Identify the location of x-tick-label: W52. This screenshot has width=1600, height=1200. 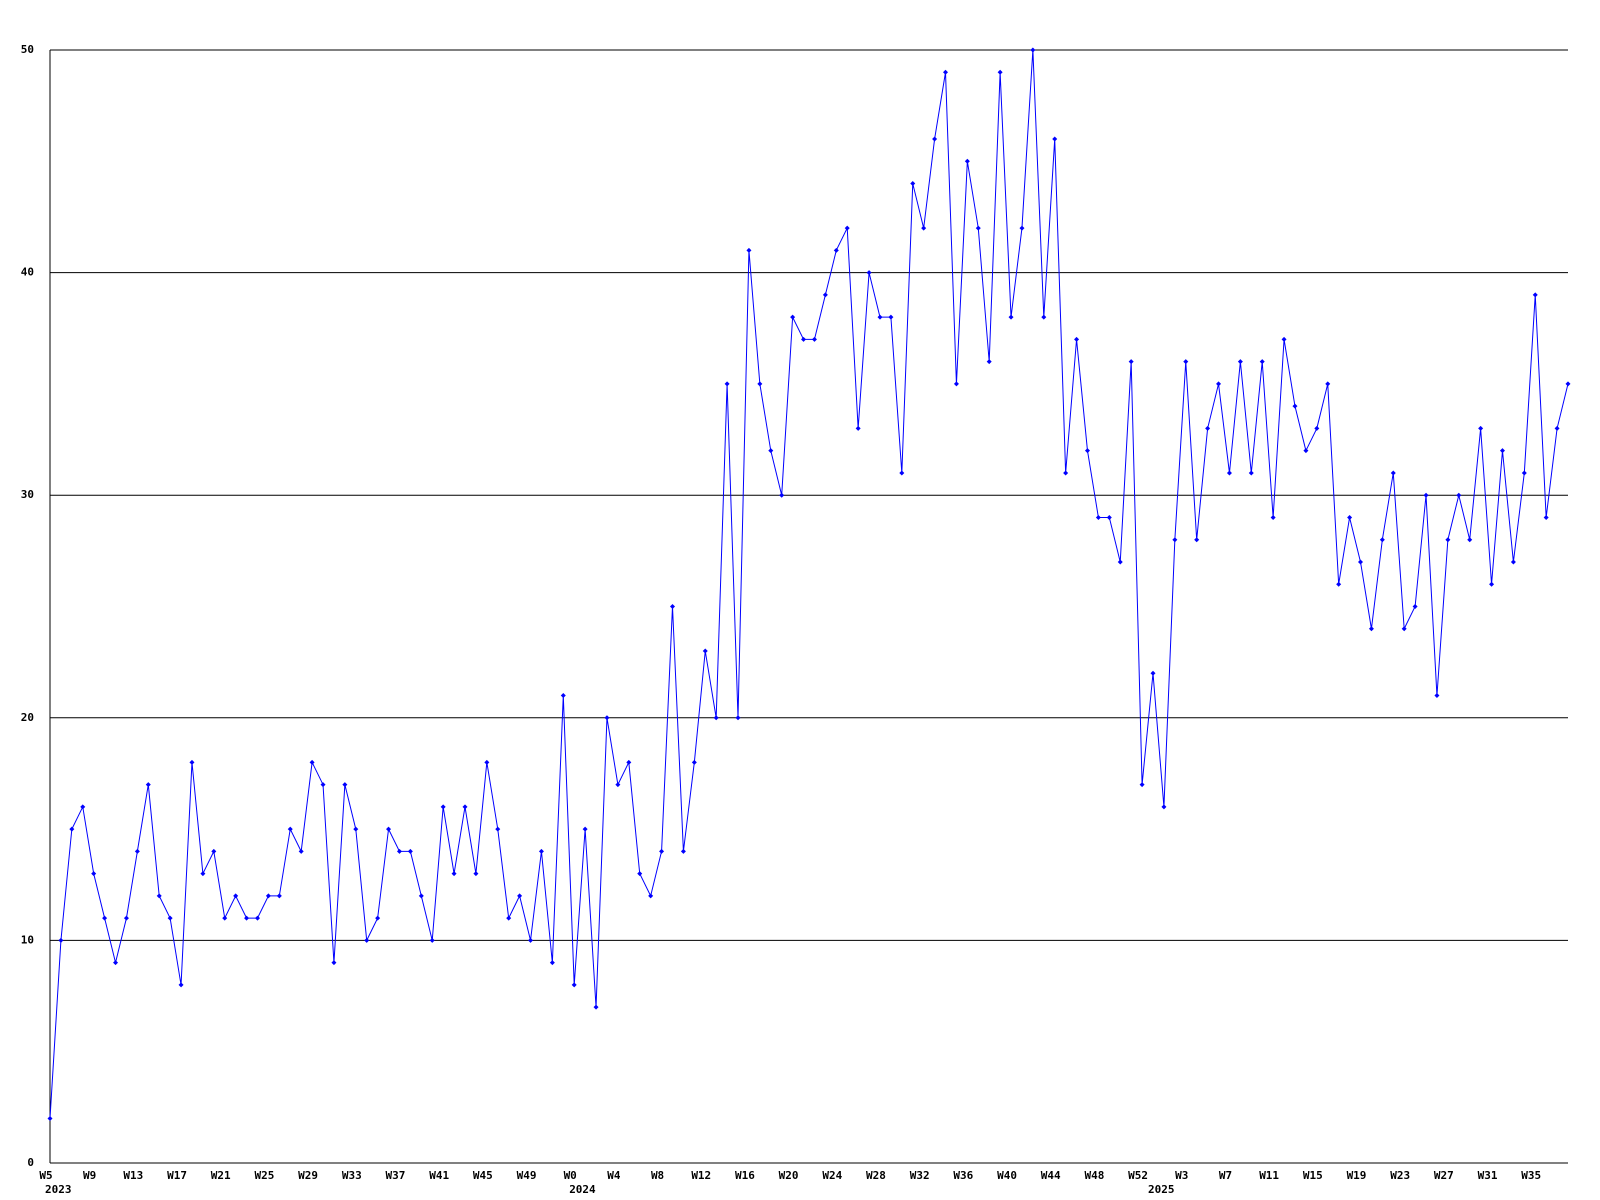
(1138, 1175).